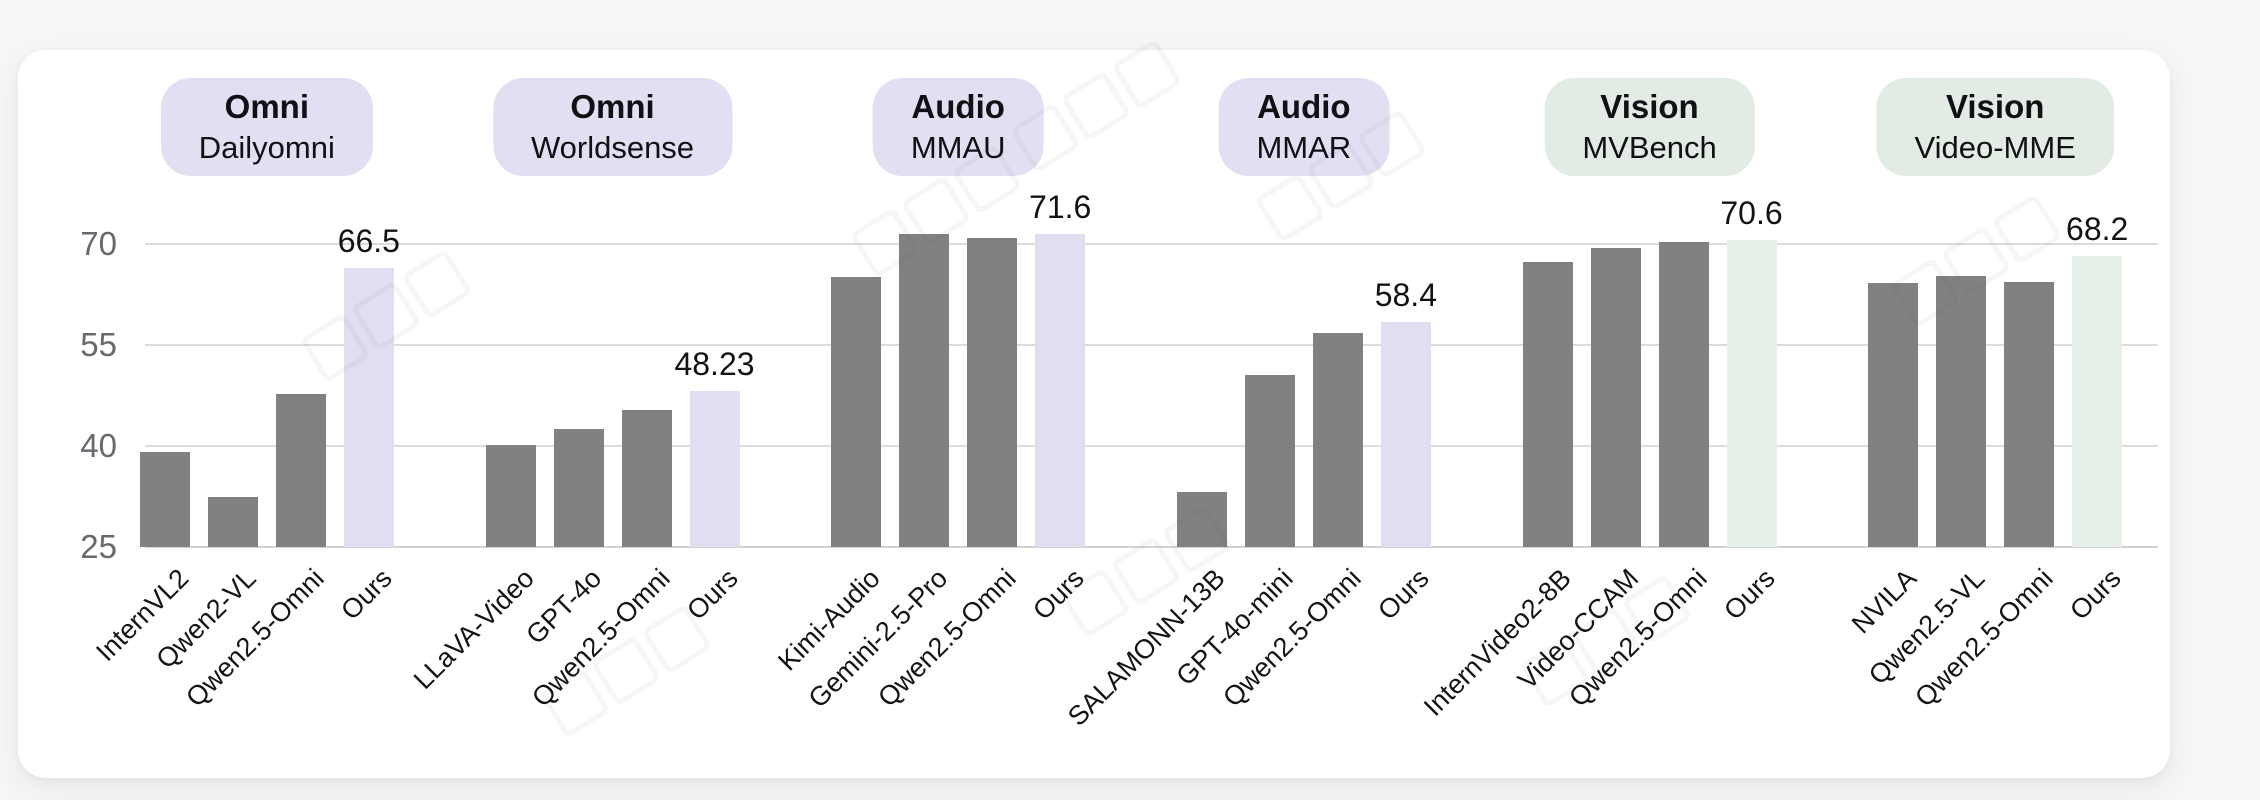 The image size is (2260, 800). Describe the element at coordinates (564, 424) in the screenshot. I see `bar-slot: GPT-4o` at that location.